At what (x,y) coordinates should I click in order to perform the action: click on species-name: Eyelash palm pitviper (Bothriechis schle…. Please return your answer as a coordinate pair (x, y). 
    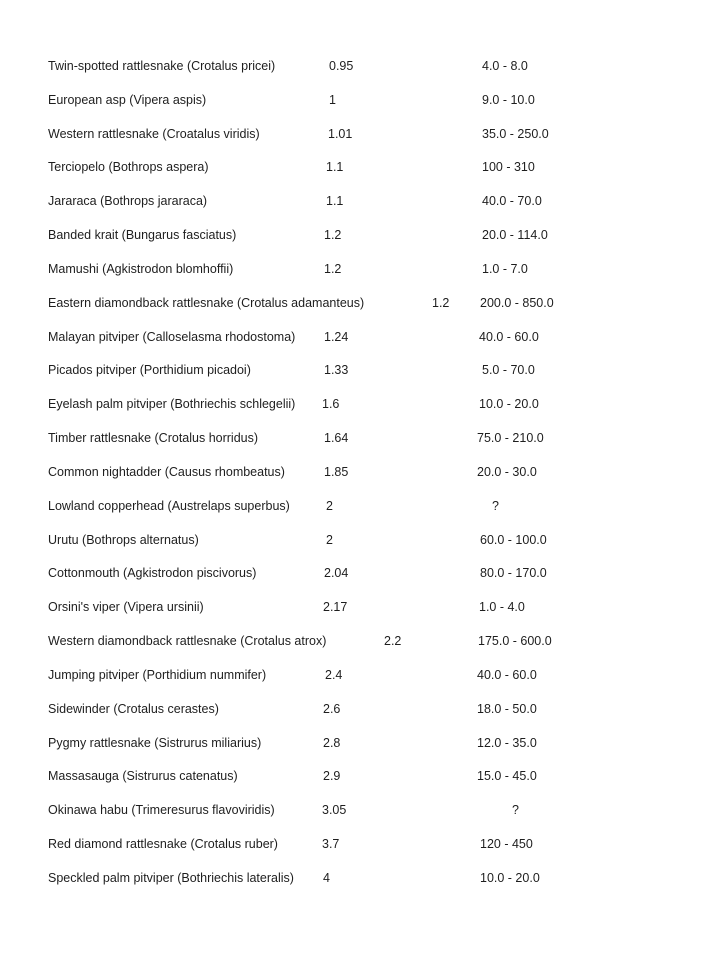
    Looking at the image, I should click on (172, 404).